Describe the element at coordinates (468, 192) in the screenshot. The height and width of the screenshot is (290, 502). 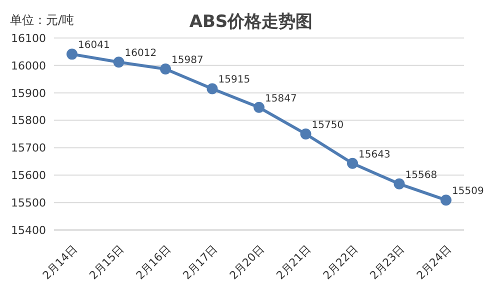
I see `data-label: 15509` at that location.